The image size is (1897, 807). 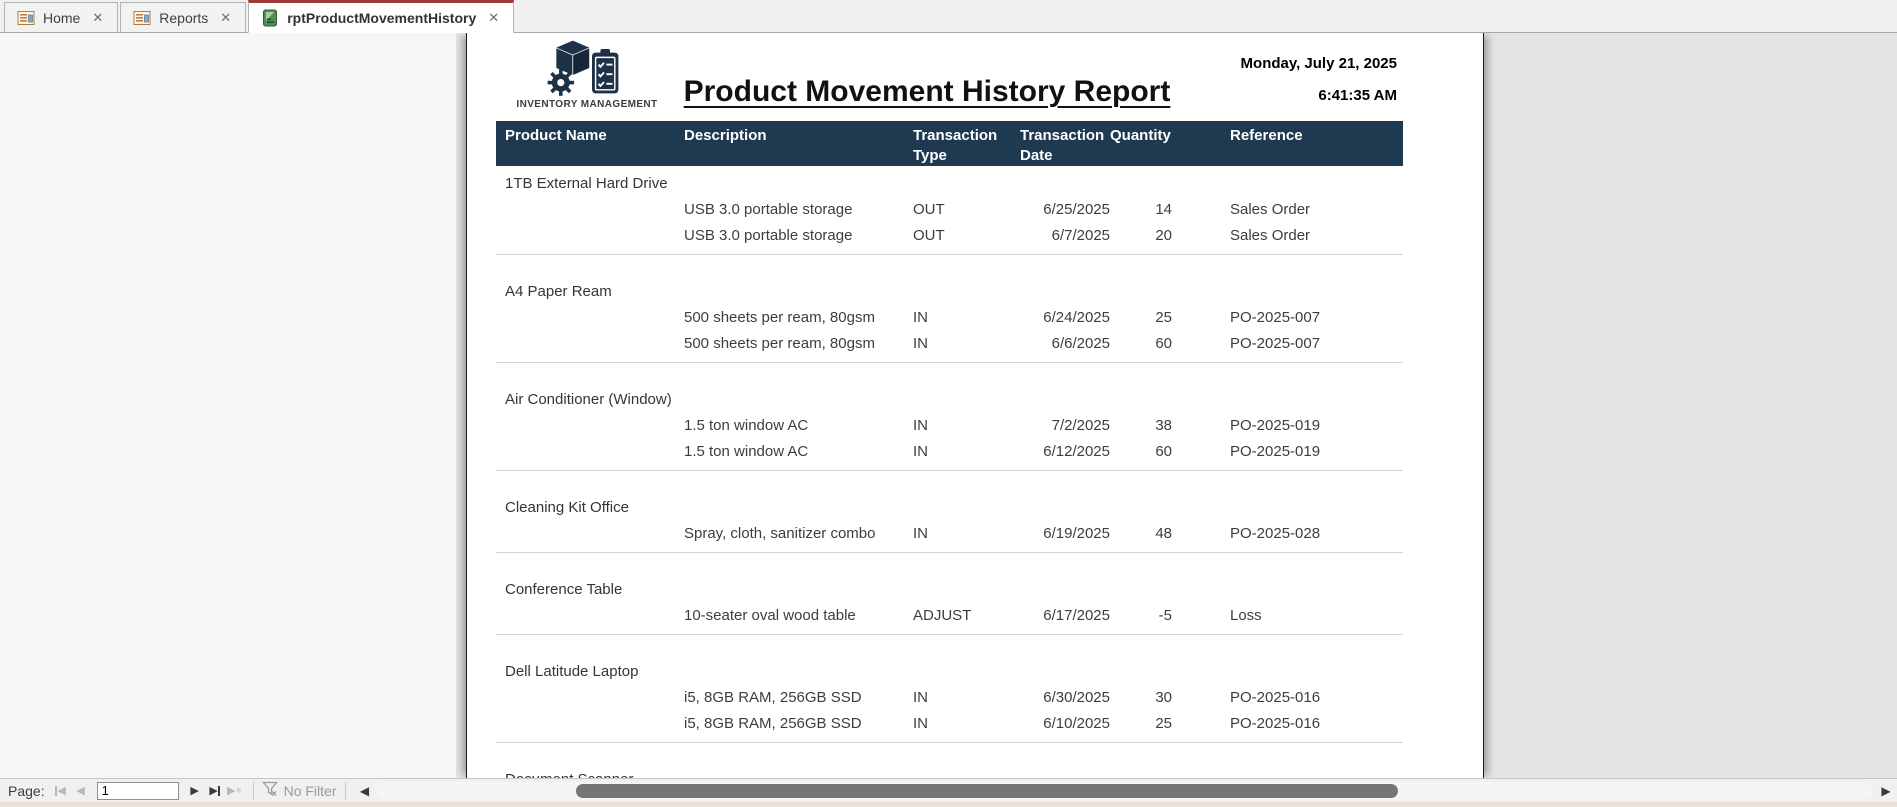 I want to click on cell-quantity: 20, so click(x=1163, y=235).